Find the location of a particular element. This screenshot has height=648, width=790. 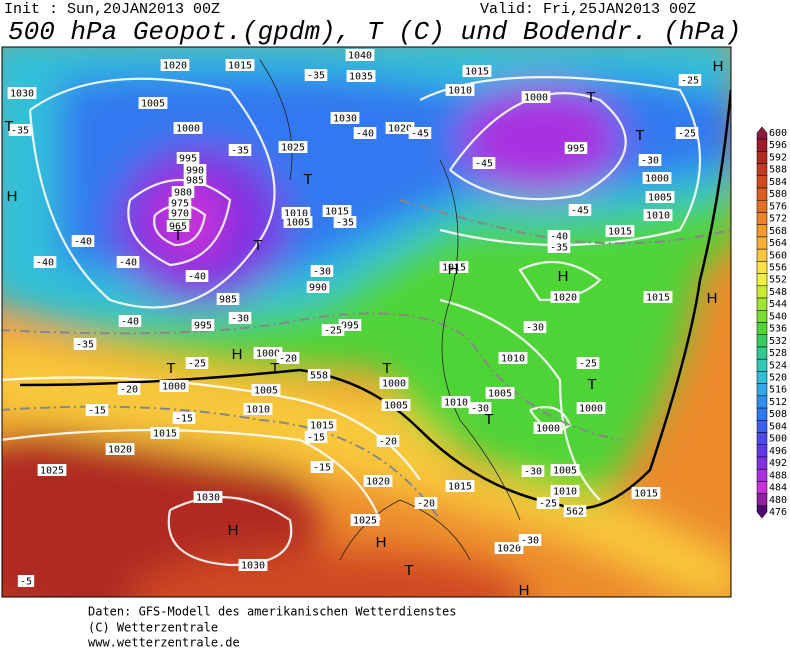

isoline-label: 985 is located at coordinates (228, 300).